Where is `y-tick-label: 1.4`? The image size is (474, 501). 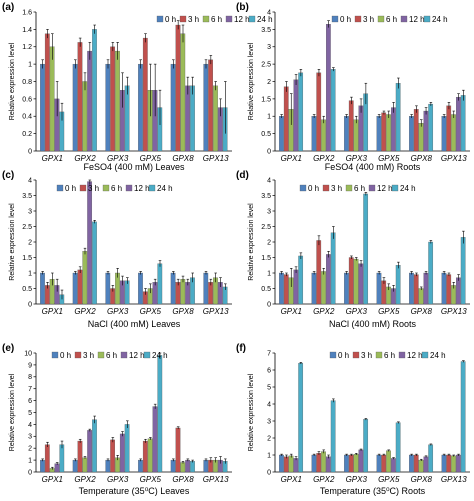
y-tick-label: 1.4 is located at coordinates (27, 30).